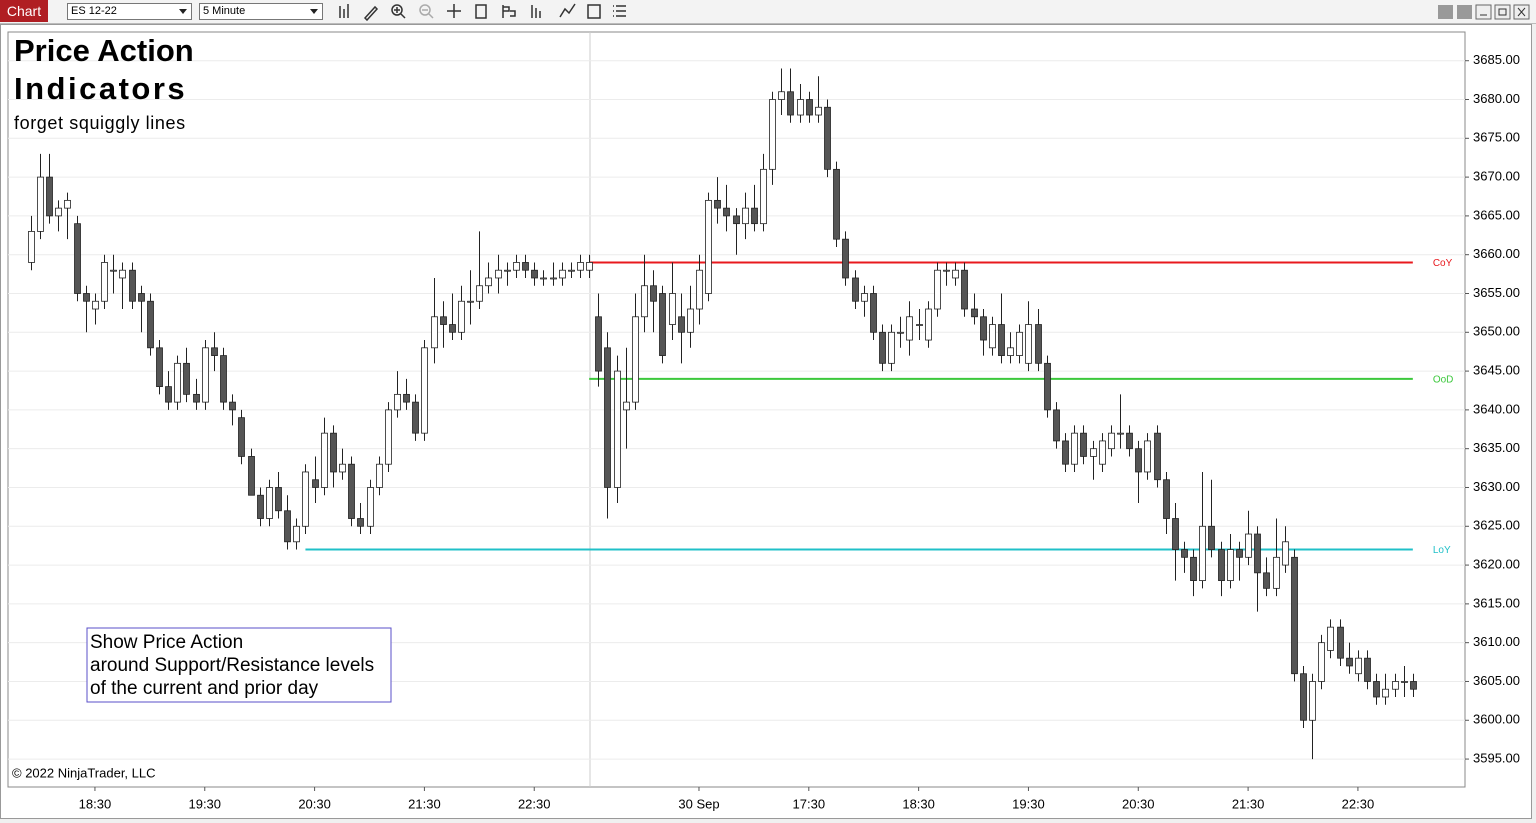  I want to click on draw-icon, so click(371, 13).